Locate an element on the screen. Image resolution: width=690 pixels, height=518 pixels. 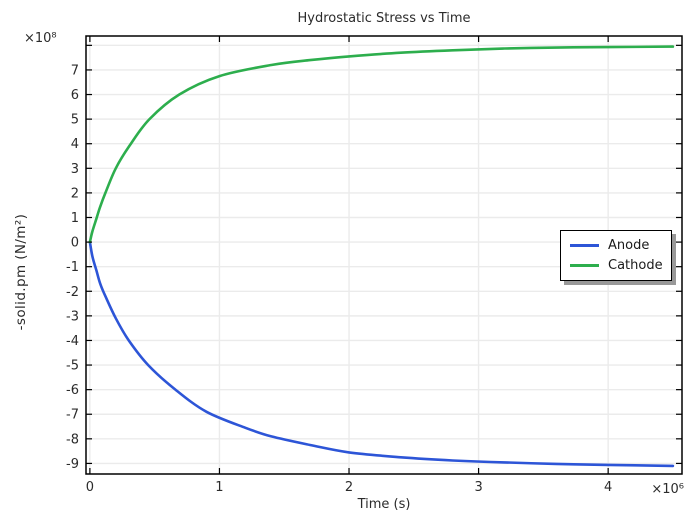
cathode-line-swatch is located at coordinates (584, 265).